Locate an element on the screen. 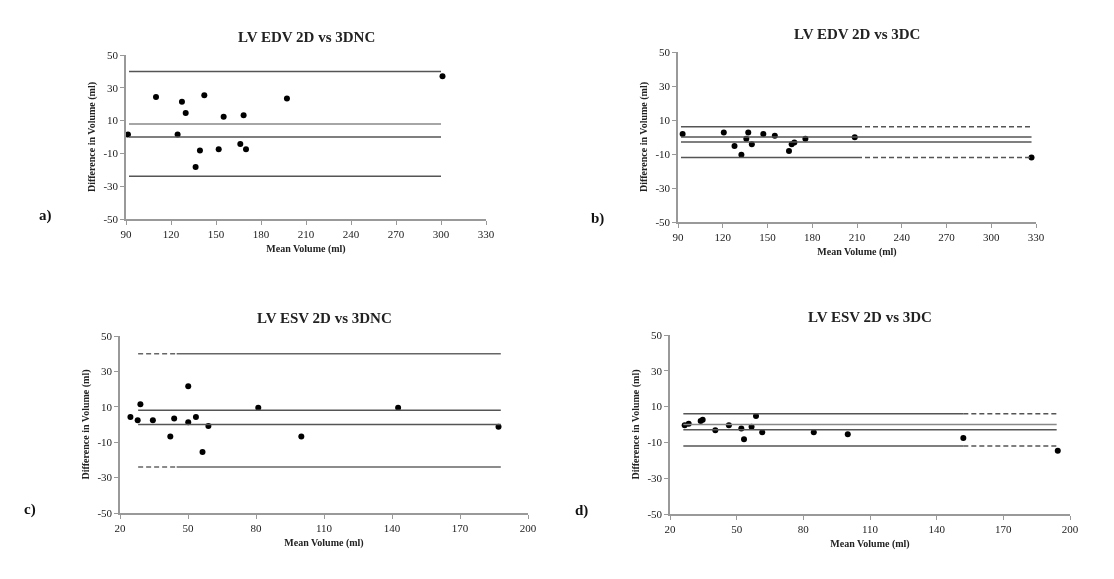  text: b) is located at coordinates (598, 218).